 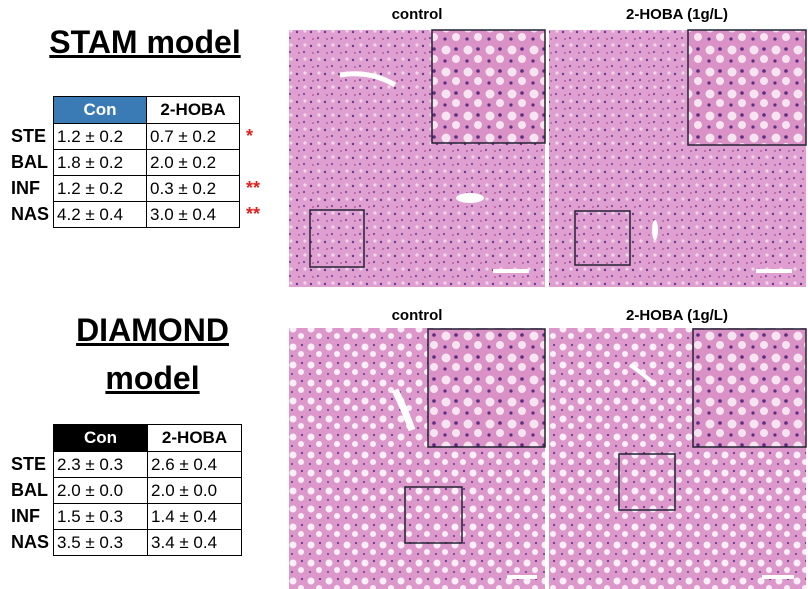 What do you see at coordinates (152, 330) in the screenshot?
I see `section-title: DIAMOND` at bounding box center [152, 330].